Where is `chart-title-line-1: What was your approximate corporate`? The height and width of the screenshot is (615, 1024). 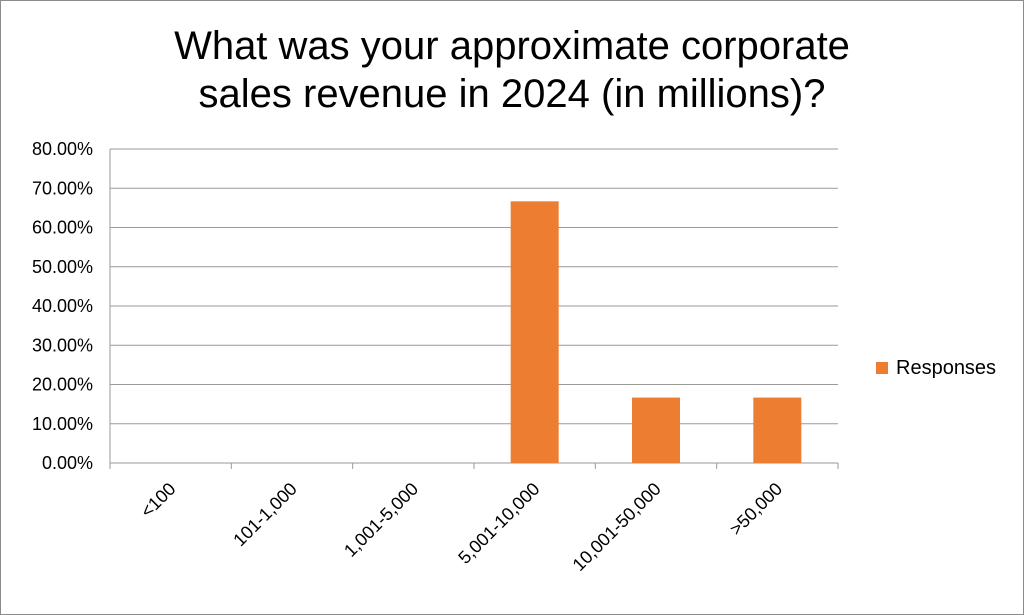 chart-title-line-1: What was your approximate corporate is located at coordinates (512, 46).